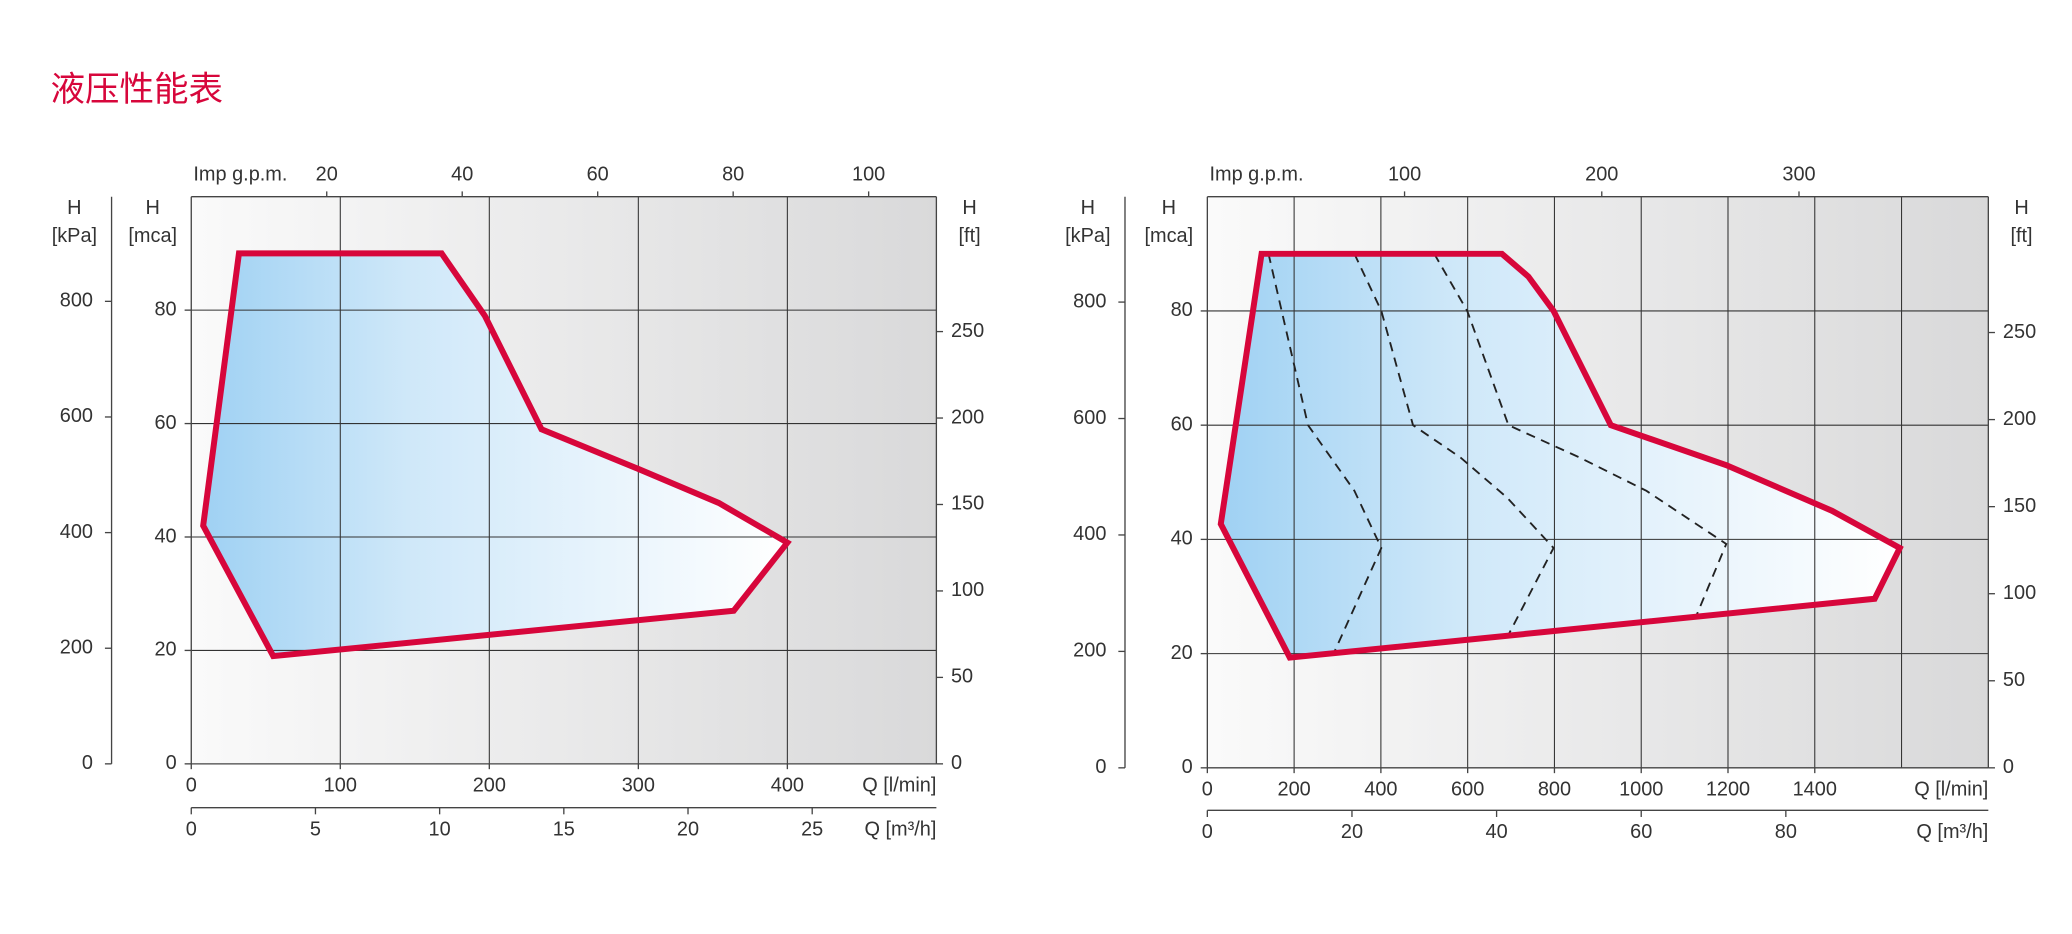 The image size is (2072, 934). Describe the element at coordinates (136, 90) in the screenshot. I see `page-title: 液压性能表` at that location.